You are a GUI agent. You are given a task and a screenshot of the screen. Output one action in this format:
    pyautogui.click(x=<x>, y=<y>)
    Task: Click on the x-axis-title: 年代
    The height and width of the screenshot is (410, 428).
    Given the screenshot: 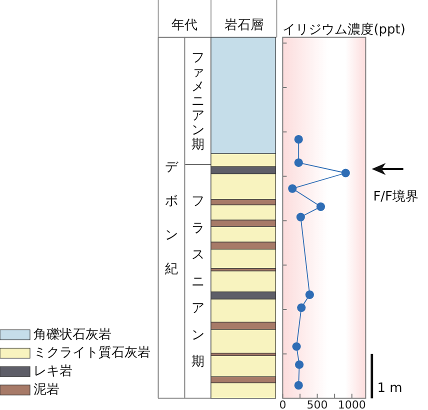 What is the action you would take?
    pyautogui.click(x=185, y=25)
    